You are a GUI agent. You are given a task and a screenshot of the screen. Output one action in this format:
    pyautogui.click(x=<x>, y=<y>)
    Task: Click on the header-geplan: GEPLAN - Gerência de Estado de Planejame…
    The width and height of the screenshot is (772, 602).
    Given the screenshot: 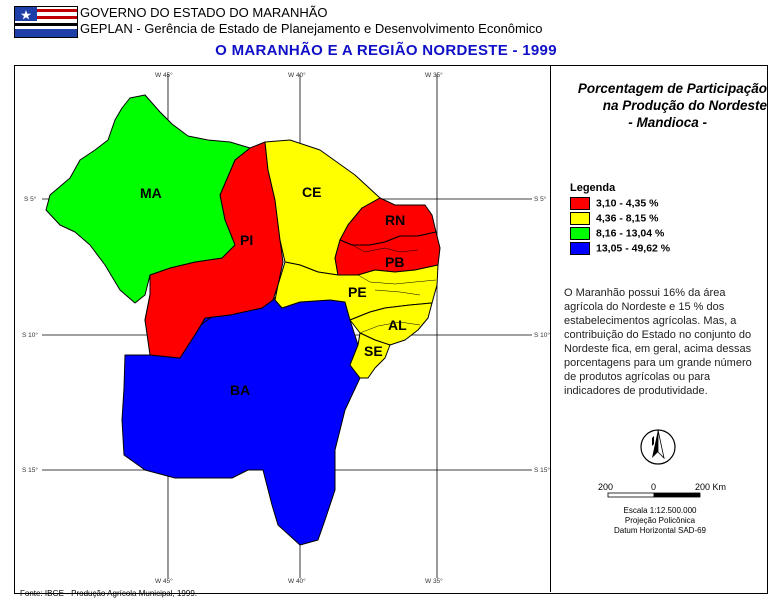 What is the action you would take?
    pyautogui.click(x=311, y=28)
    